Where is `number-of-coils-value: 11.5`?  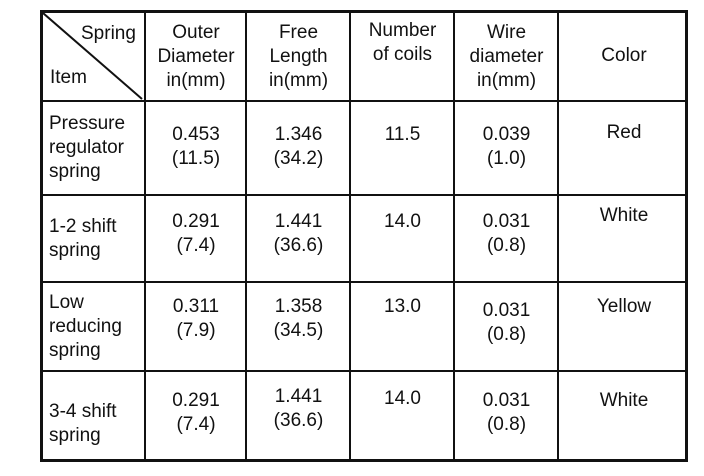
number-of-coils-value: 11.5 is located at coordinates (402, 134).